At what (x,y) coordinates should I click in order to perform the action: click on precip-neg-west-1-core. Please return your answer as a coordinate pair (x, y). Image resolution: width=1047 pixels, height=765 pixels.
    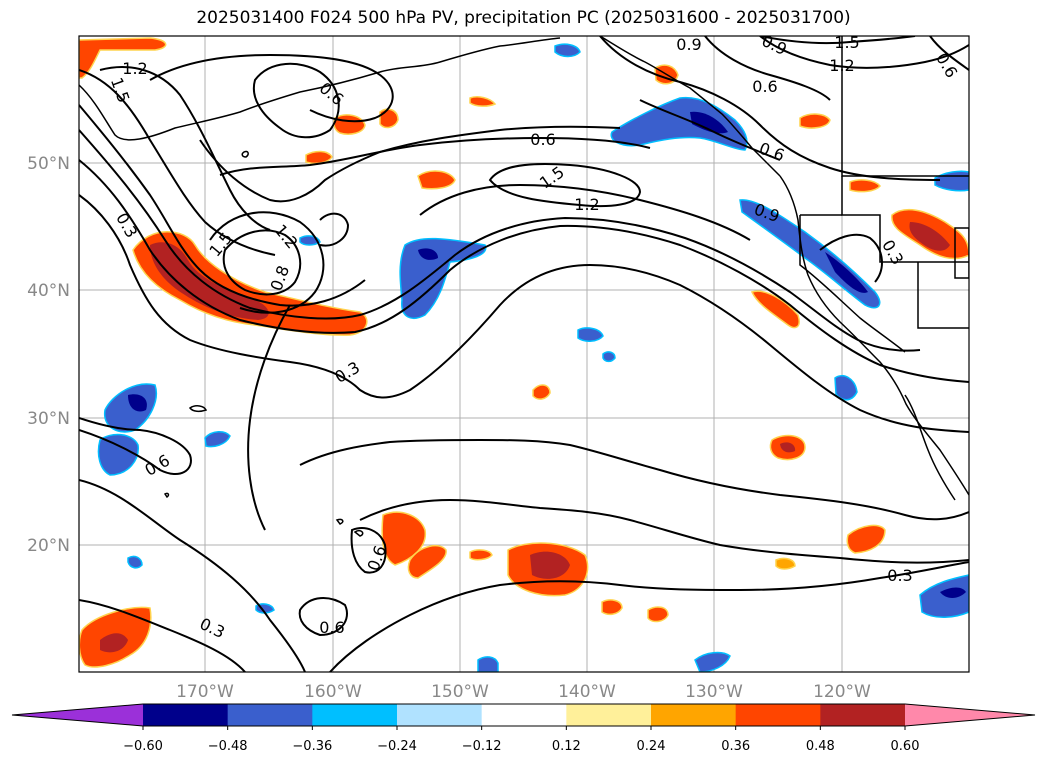
    Looking at the image, I should click on (137, 403).